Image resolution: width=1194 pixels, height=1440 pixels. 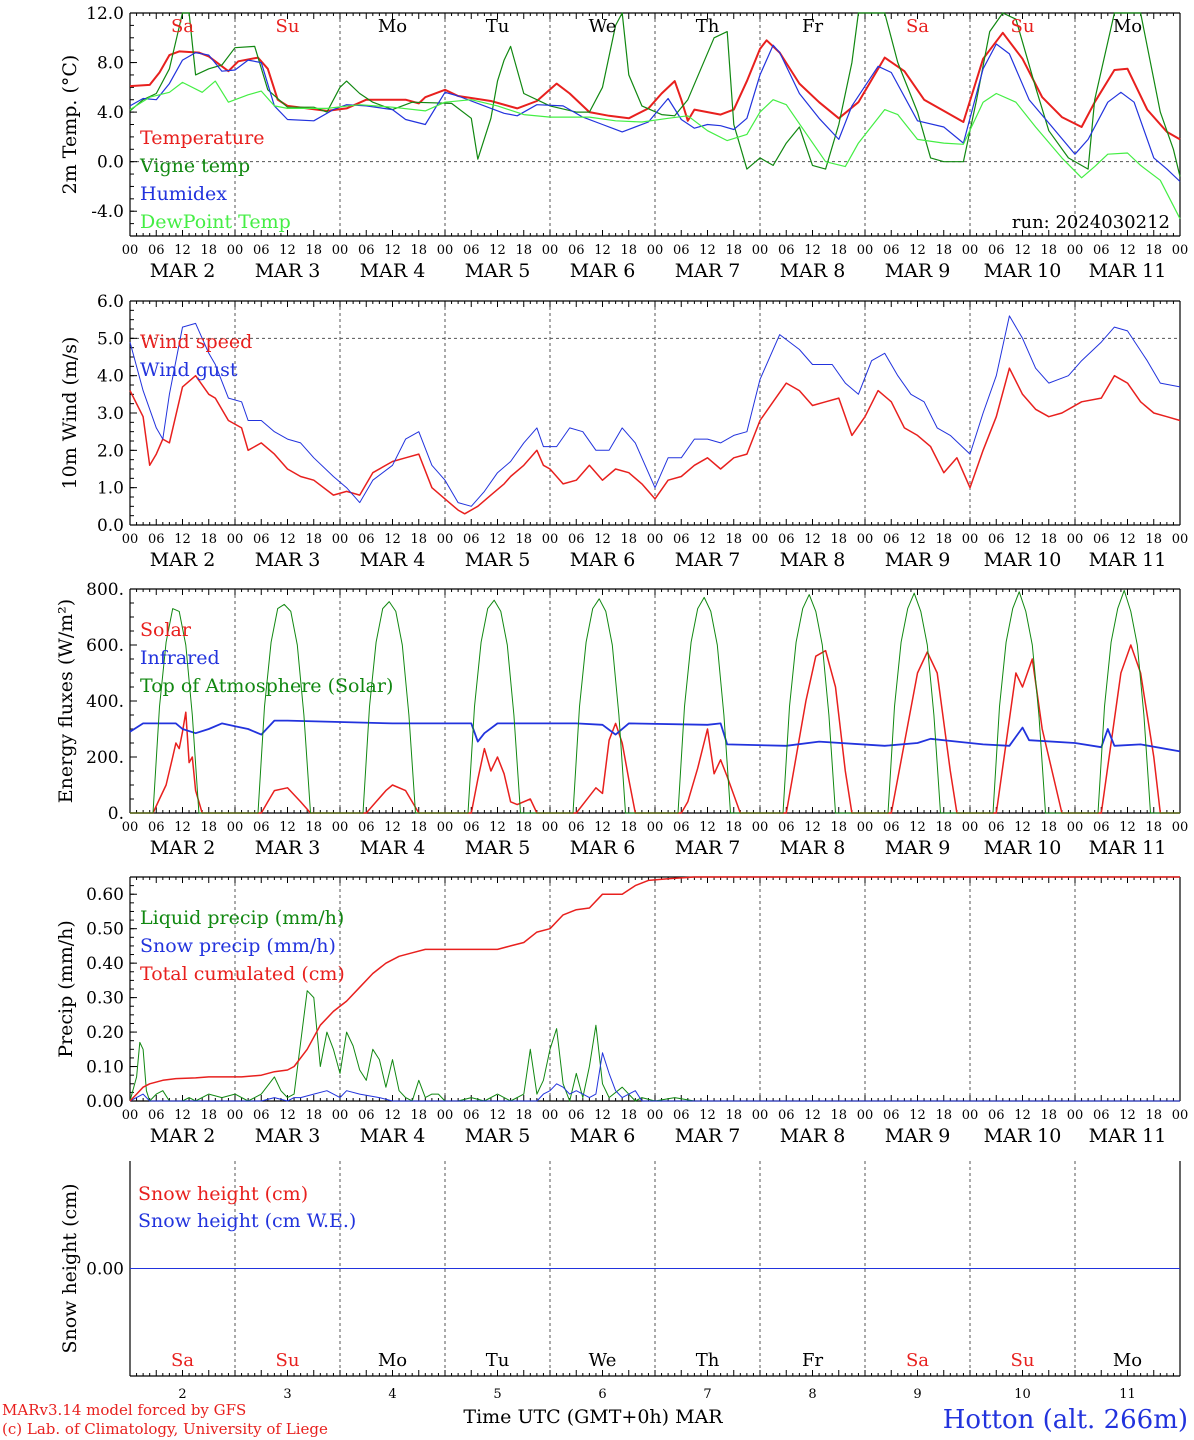 What do you see at coordinates (708, 1360) in the screenshot?
I see `weekday-label: Th` at bounding box center [708, 1360].